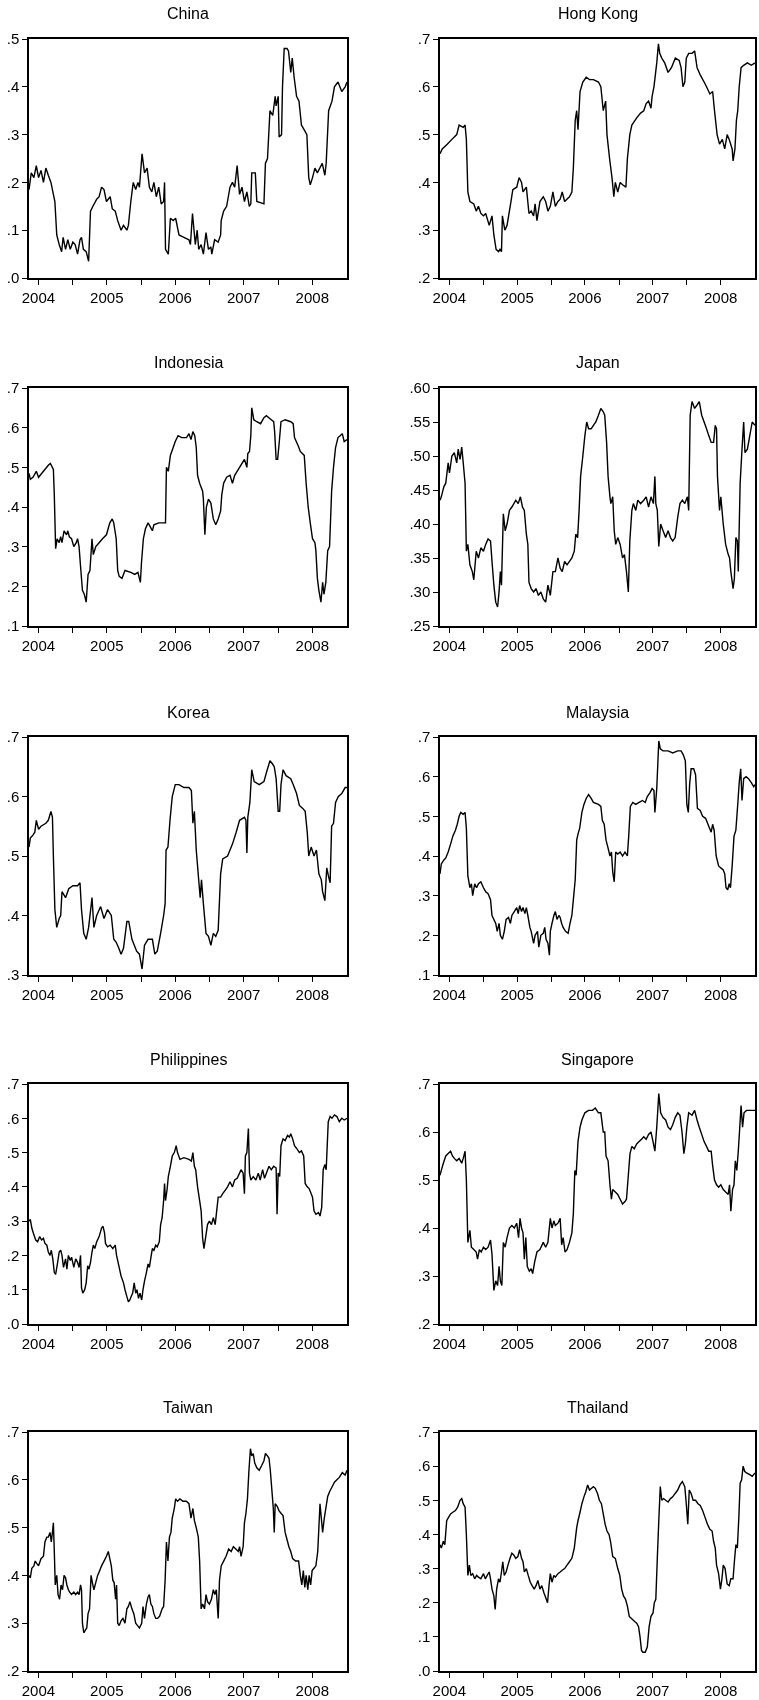  What do you see at coordinates (420, 388) in the screenshot?
I see `y-tick-label: .60` at bounding box center [420, 388].